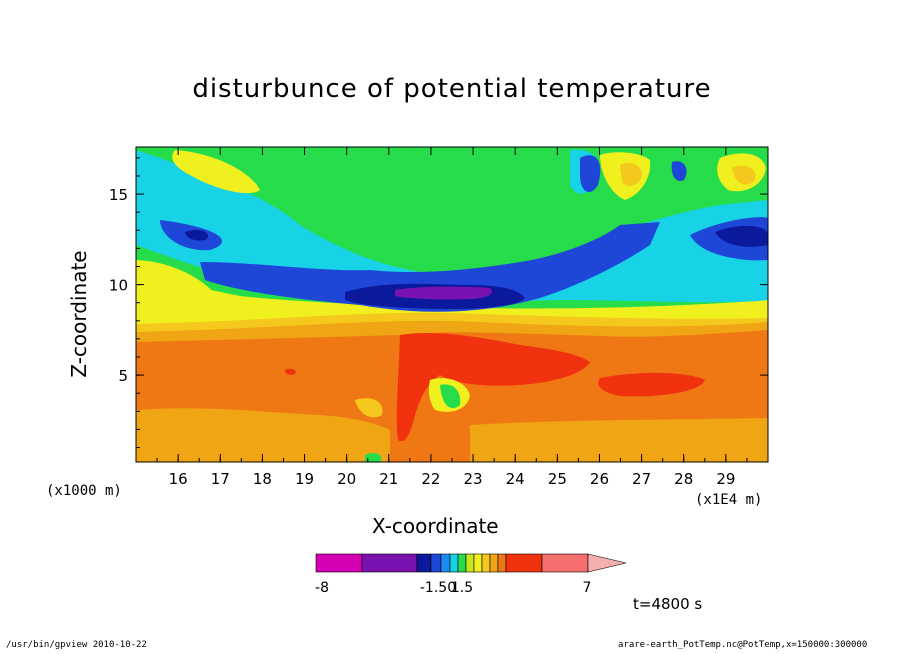 The height and width of the screenshot is (654, 904). What do you see at coordinates (473, 479) in the screenshot?
I see `x-tick-label: 23` at bounding box center [473, 479].